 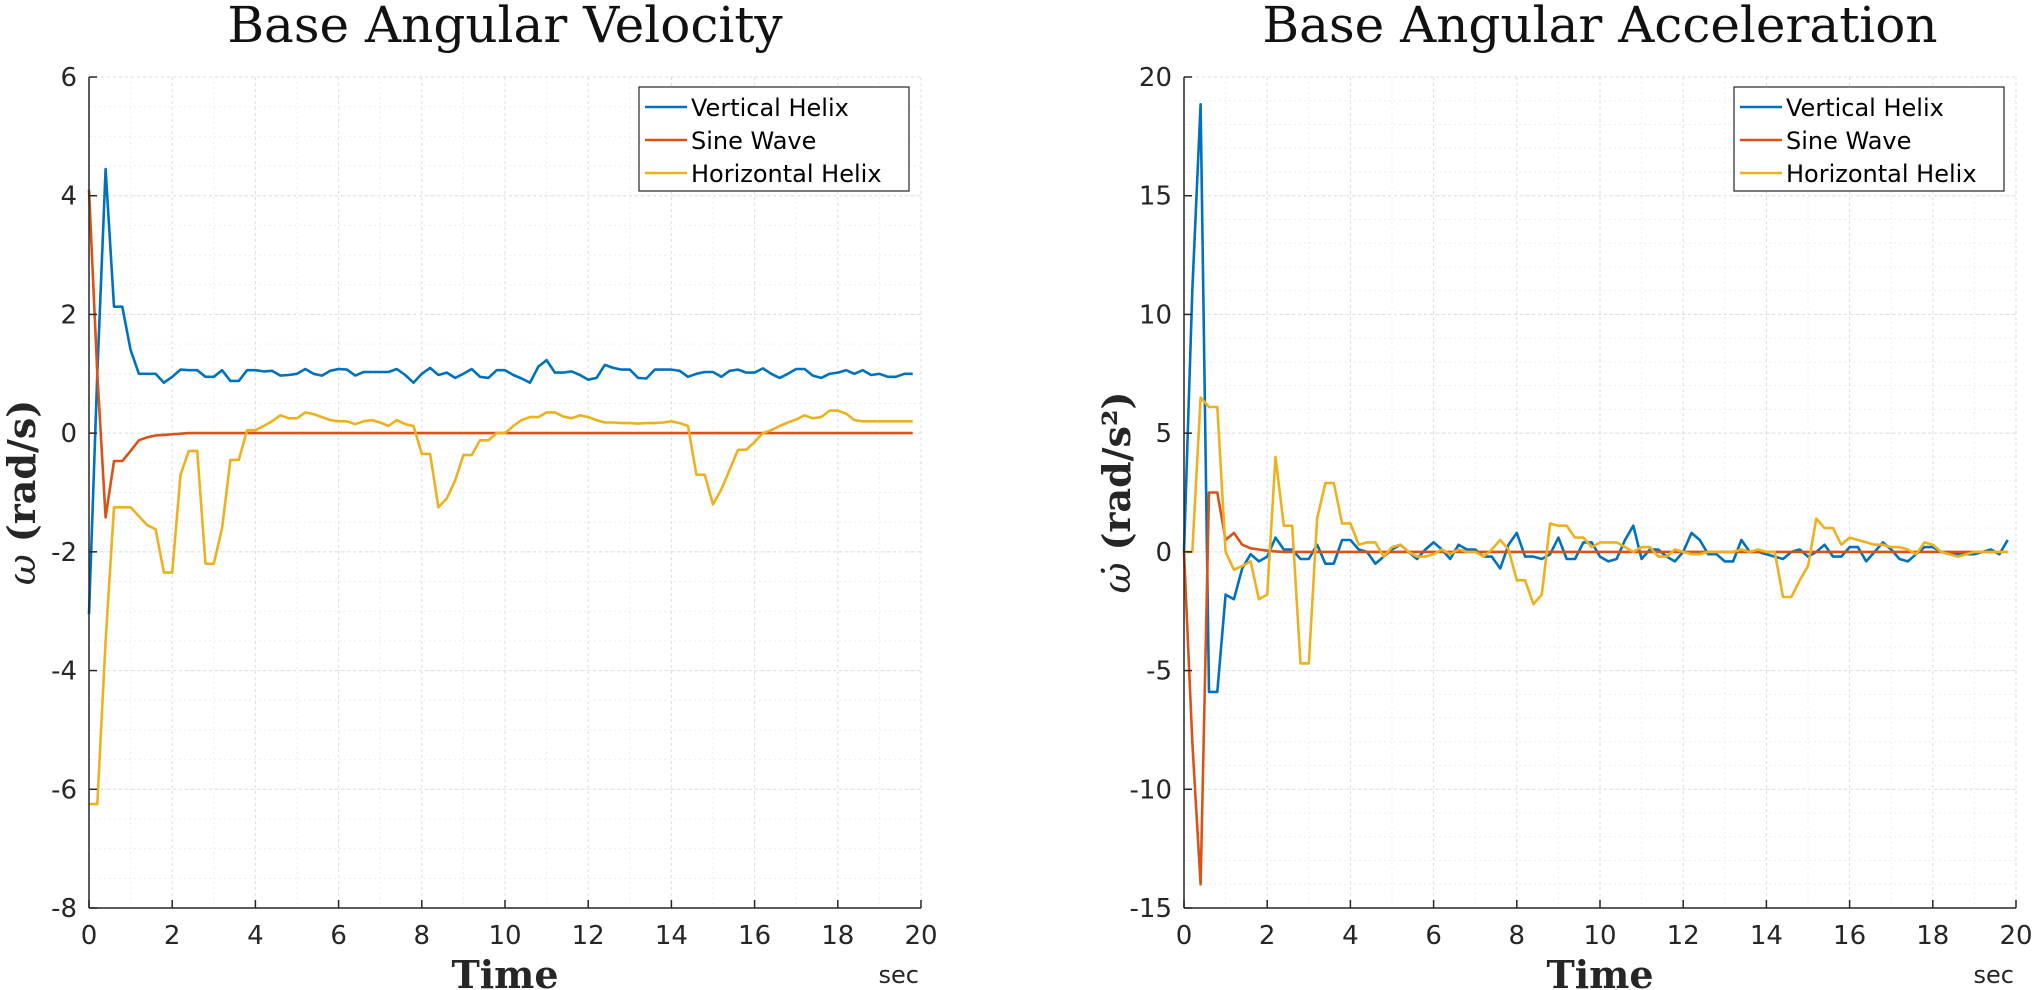 I want to click on y-axis-unit: (rad/s²), so click(x=1116, y=470).